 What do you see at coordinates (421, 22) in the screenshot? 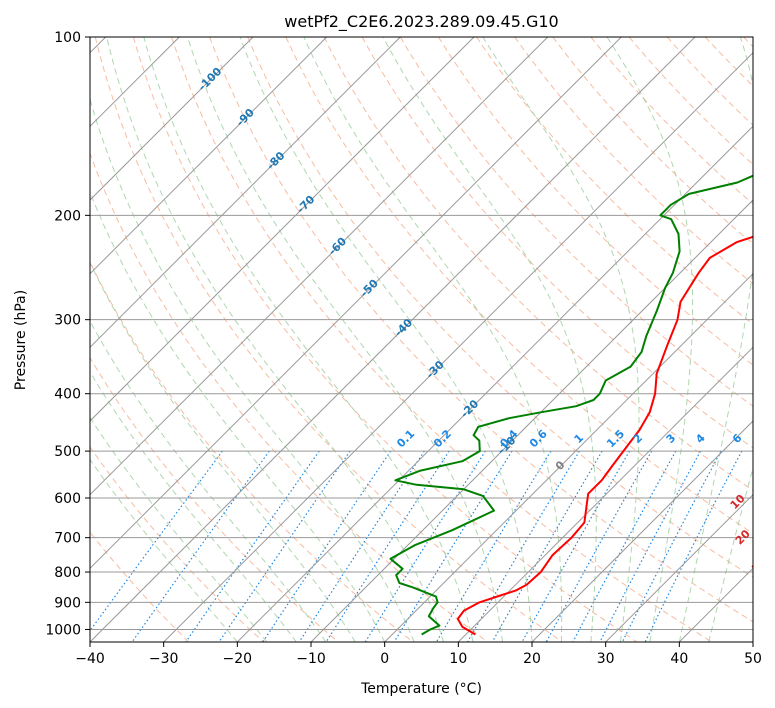
I see `chart-title: wetPf2_C2E6.2023.289.09.45.G10` at bounding box center [421, 22].